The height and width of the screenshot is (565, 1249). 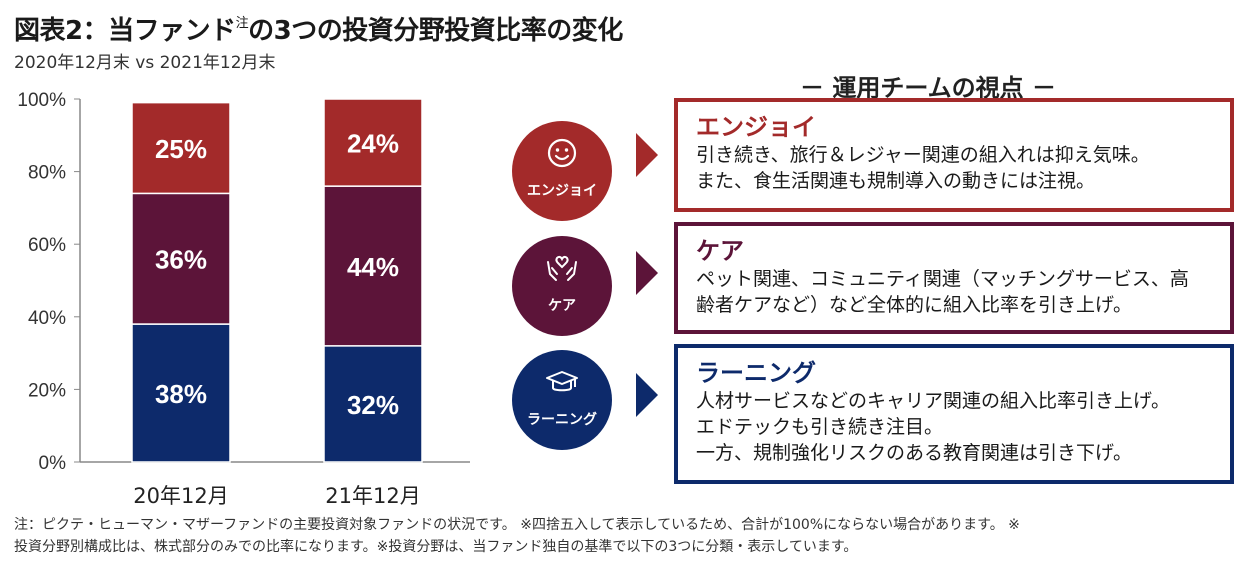 I want to click on enjoy-text-line: 引き続き、旅行＆レジャー関連の組入れは抑え気味。, so click(x=923, y=155).